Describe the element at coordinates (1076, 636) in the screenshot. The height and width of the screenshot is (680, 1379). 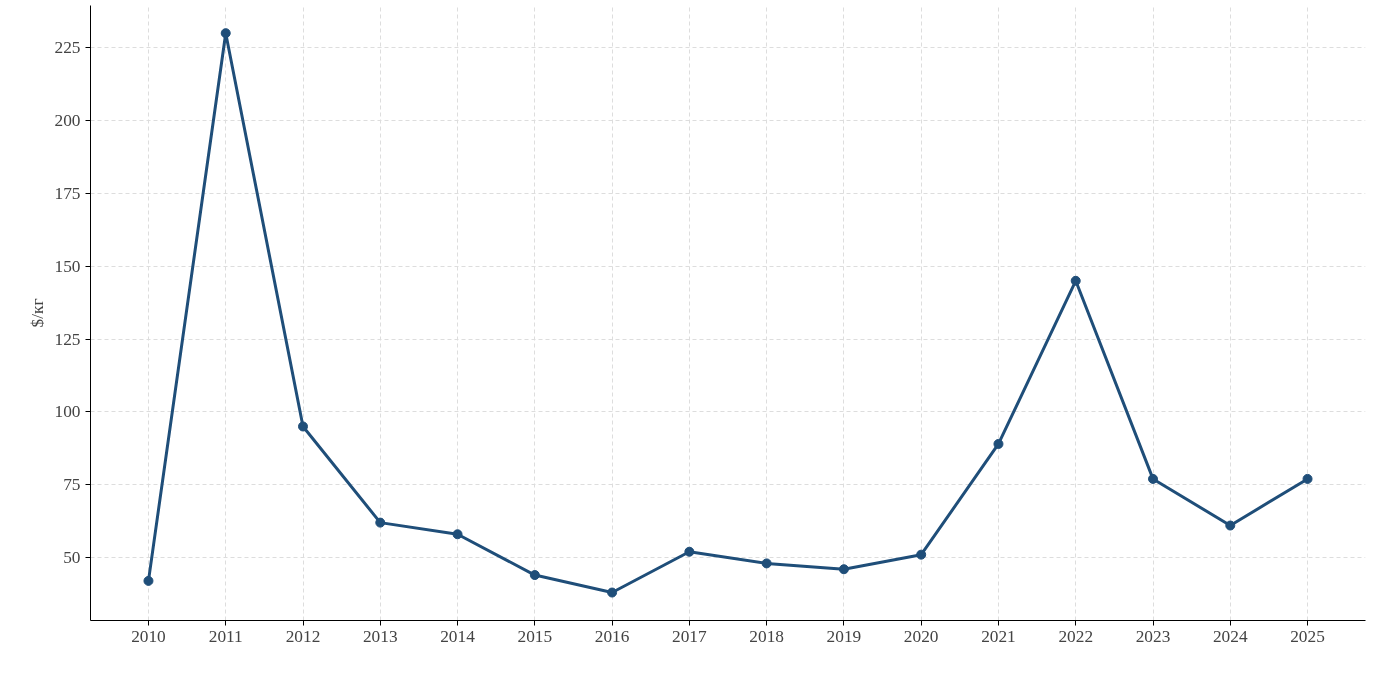
I see `x-tick-label: 2022` at that location.